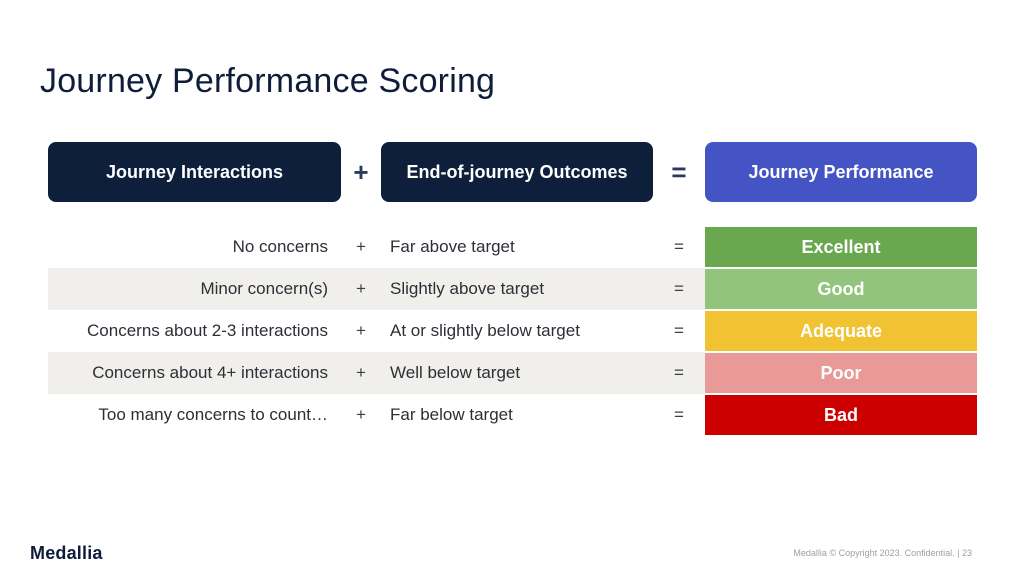 The width and height of the screenshot is (1024, 575). I want to click on medallia-logo: Medallia, so click(66, 553).